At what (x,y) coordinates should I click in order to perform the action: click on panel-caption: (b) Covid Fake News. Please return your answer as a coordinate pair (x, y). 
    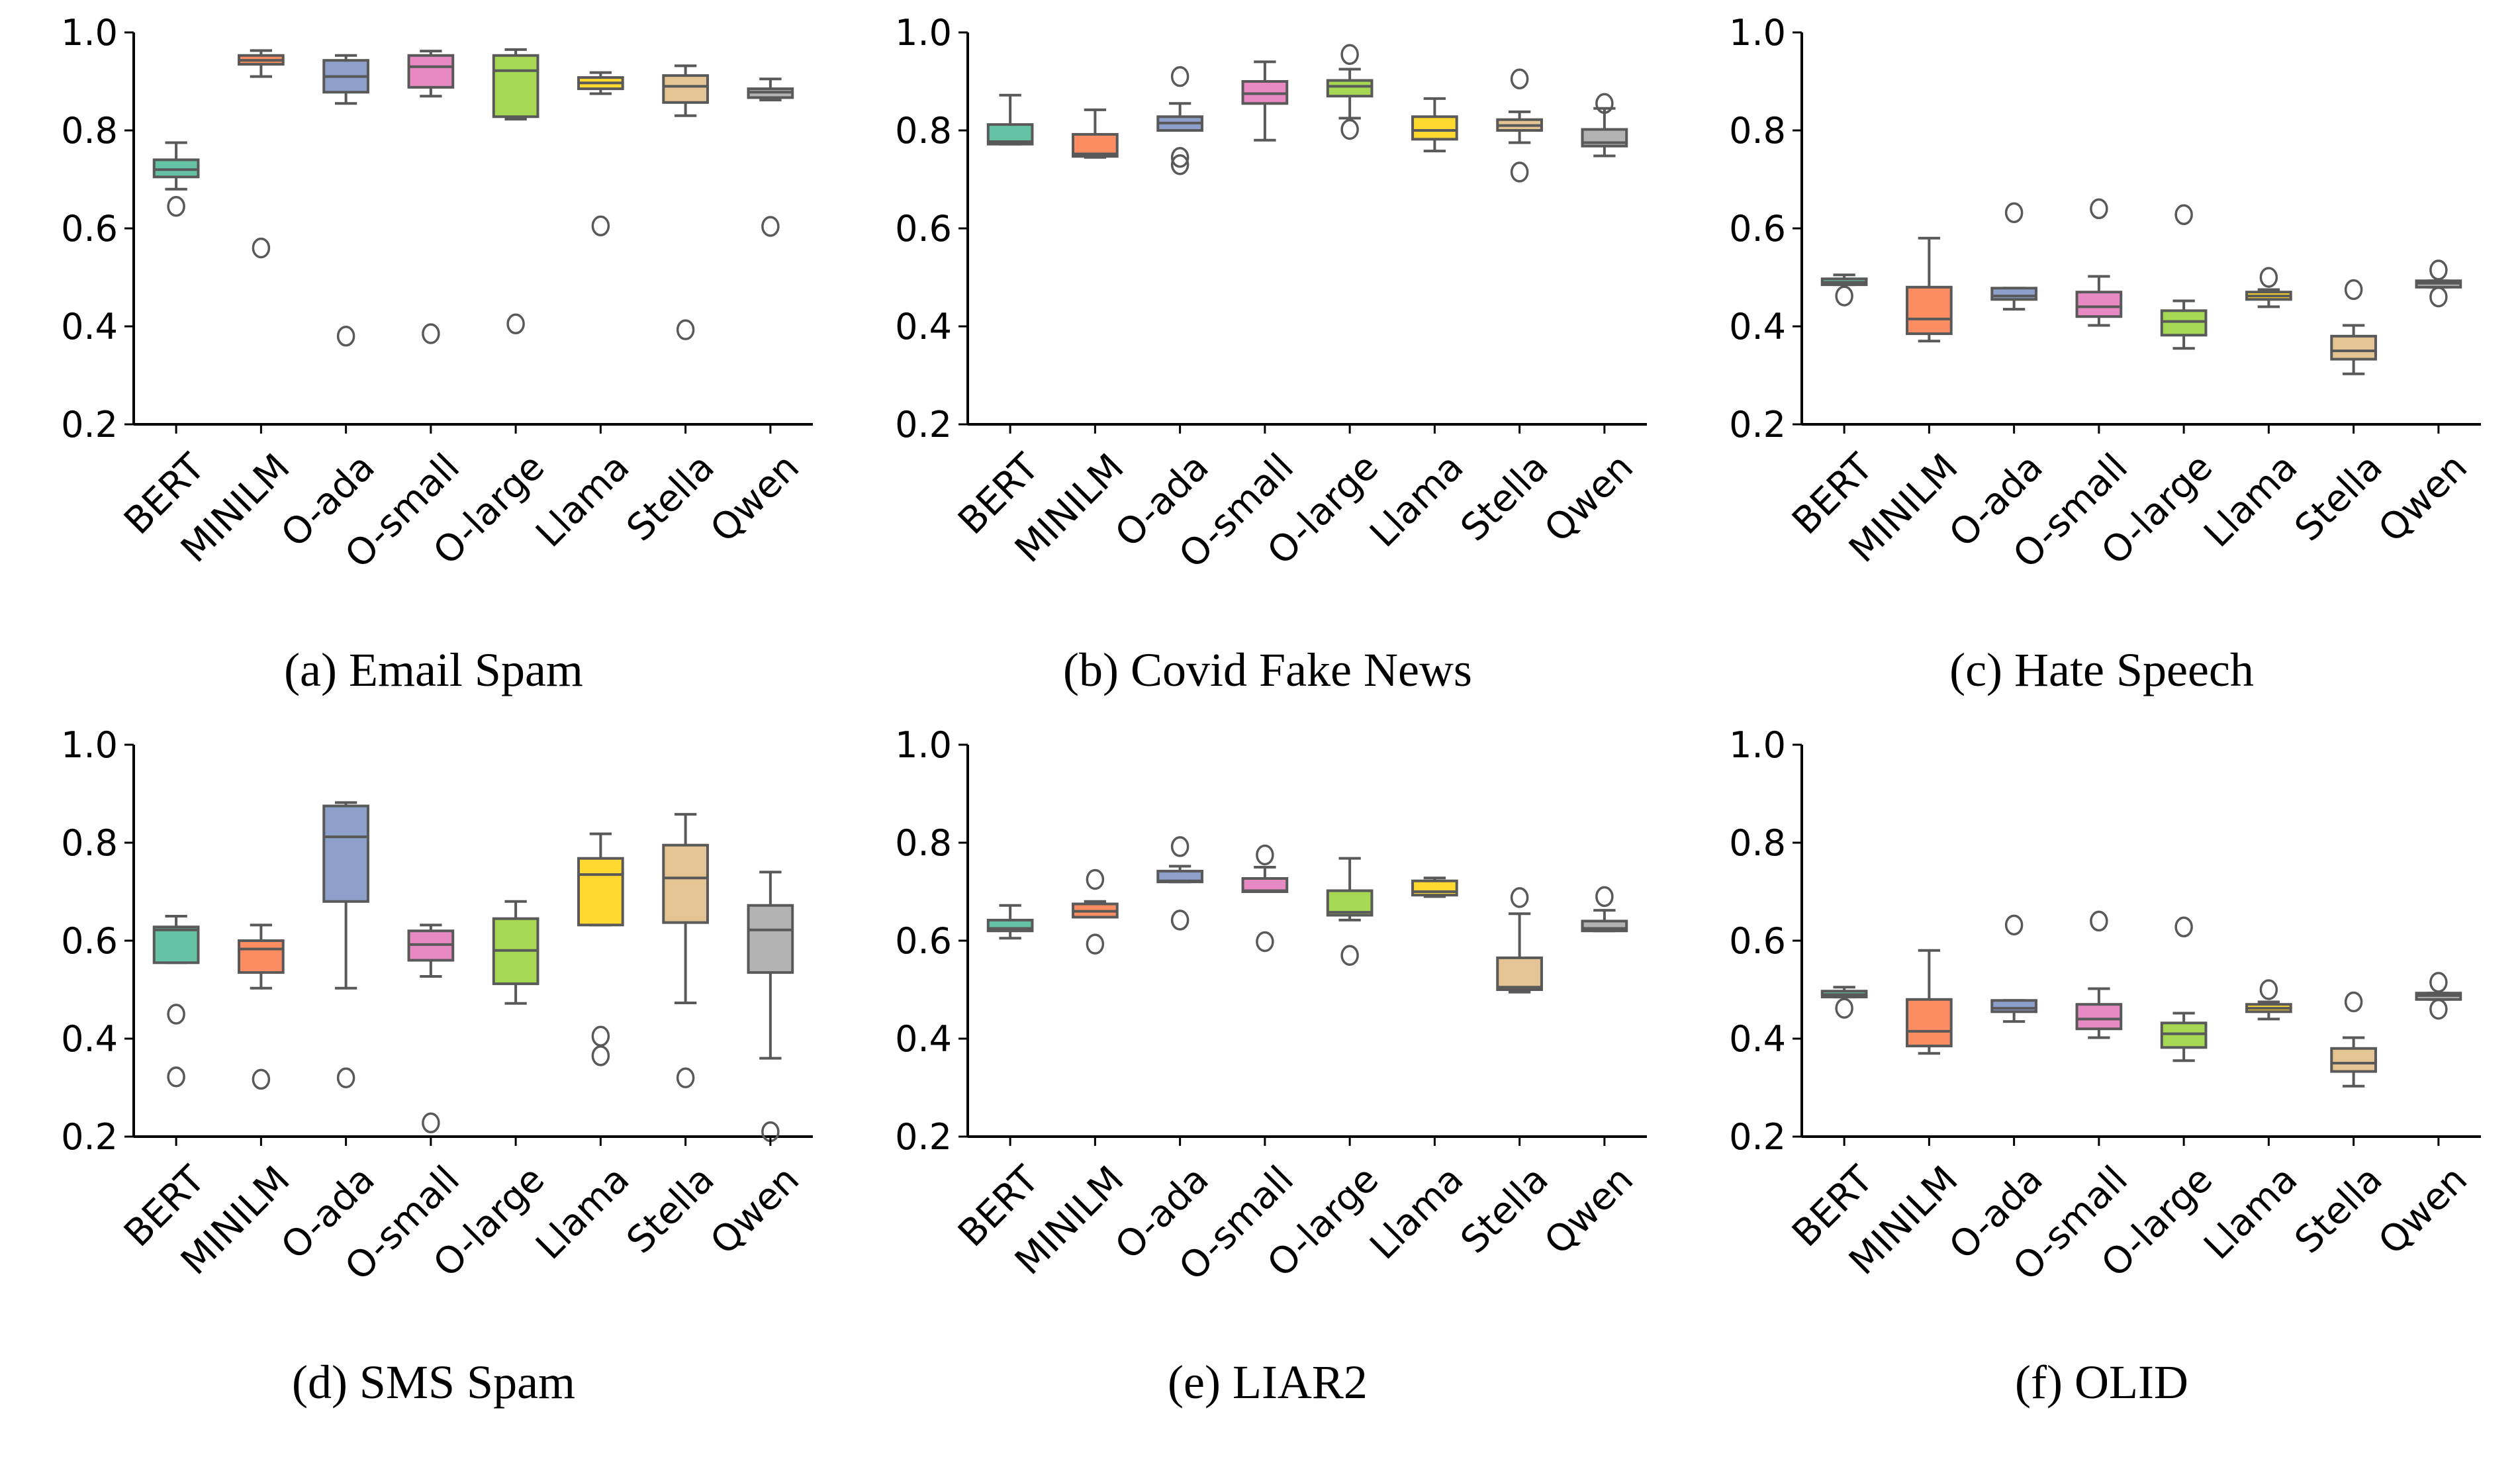
    Looking at the image, I should click on (1267, 670).